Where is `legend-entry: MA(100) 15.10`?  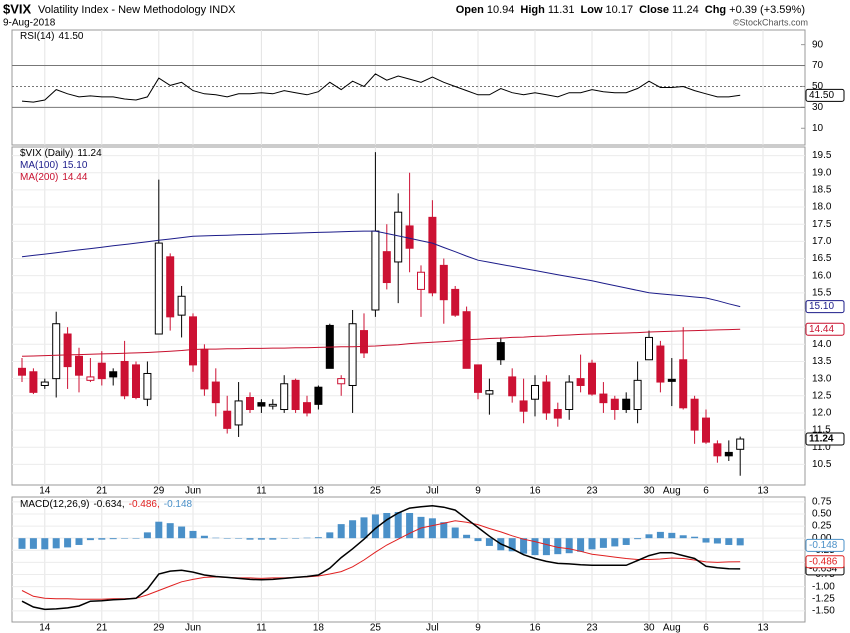 legend-entry: MA(100) 15.10 is located at coordinates (54, 165).